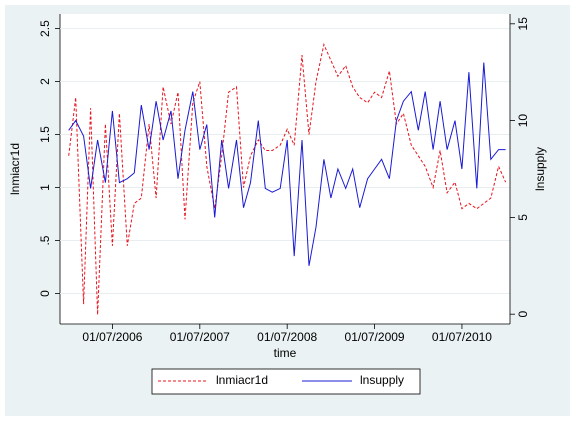 The width and height of the screenshot is (575, 421). What do you see at coordinates (375, 337) in the screenshot?
I see `x-tick-label: 01/07/2009` at bounding box center [375, 337].